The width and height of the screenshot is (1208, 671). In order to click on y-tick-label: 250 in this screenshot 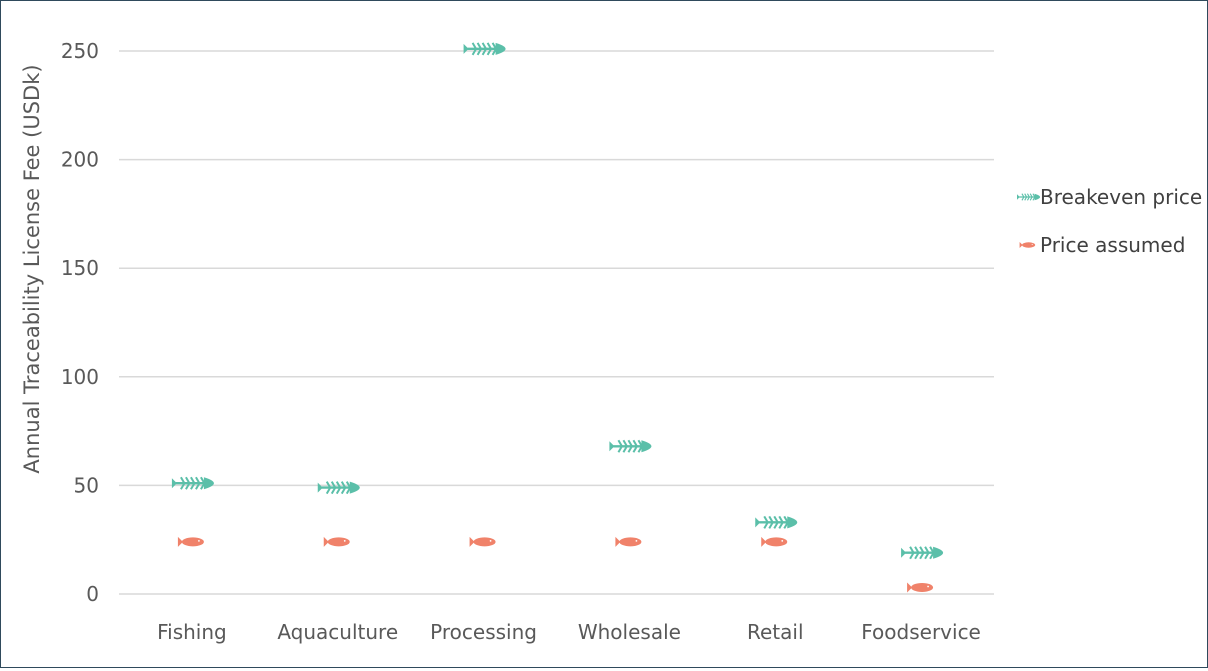, I will do `click(80, 51)`.